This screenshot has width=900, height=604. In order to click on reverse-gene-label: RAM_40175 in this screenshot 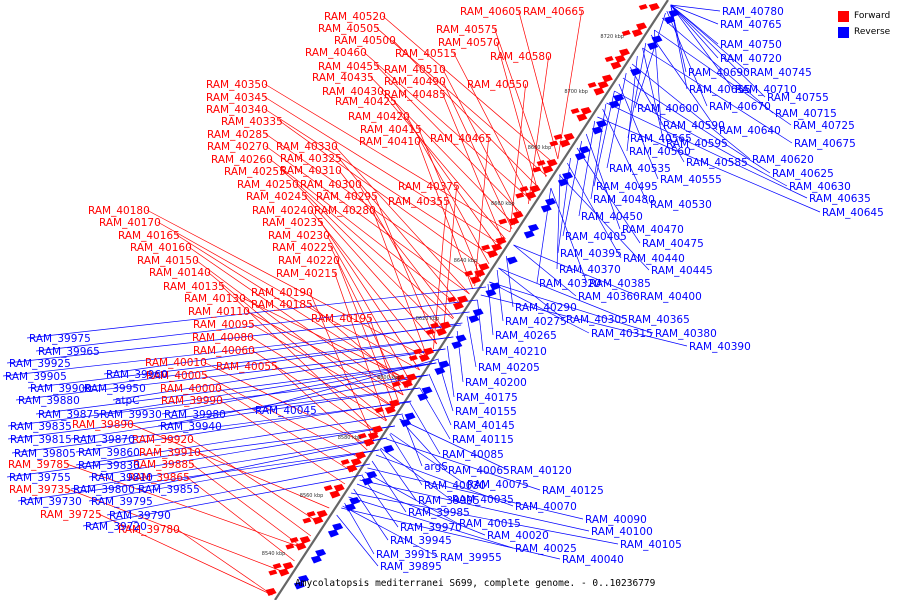, I will do `click(487, 398)`.